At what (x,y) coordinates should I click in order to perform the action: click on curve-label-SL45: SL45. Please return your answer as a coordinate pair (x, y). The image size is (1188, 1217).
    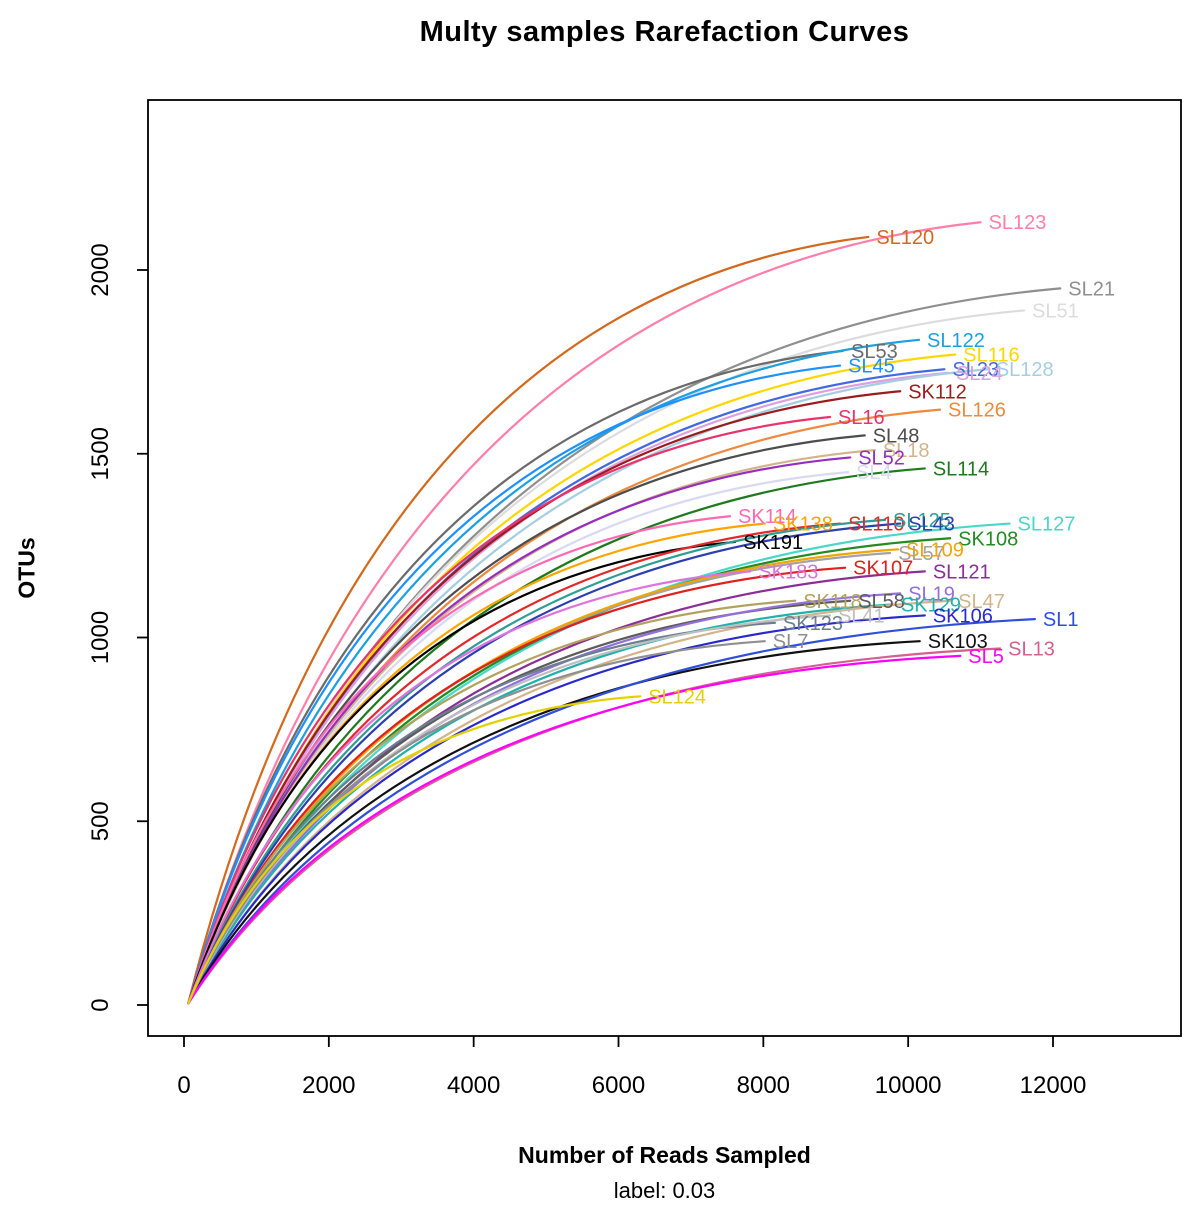
    Looking at the image, I should click on (871, 367).